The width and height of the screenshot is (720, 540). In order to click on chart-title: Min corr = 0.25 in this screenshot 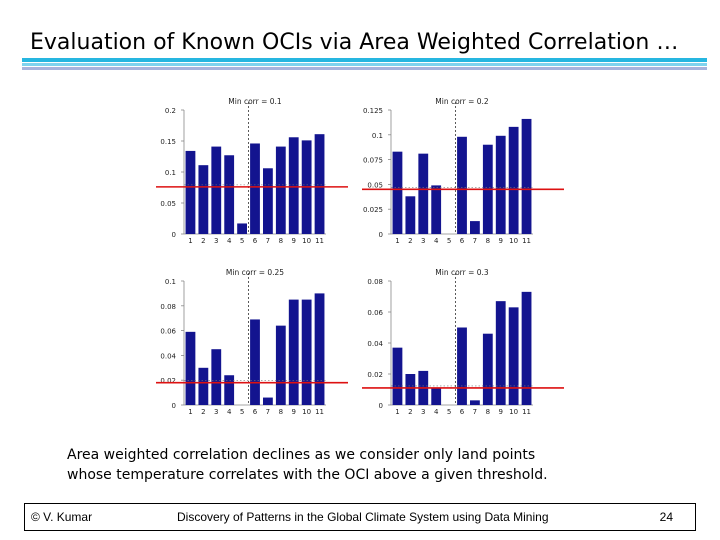, I will do `click(255, 272)`.